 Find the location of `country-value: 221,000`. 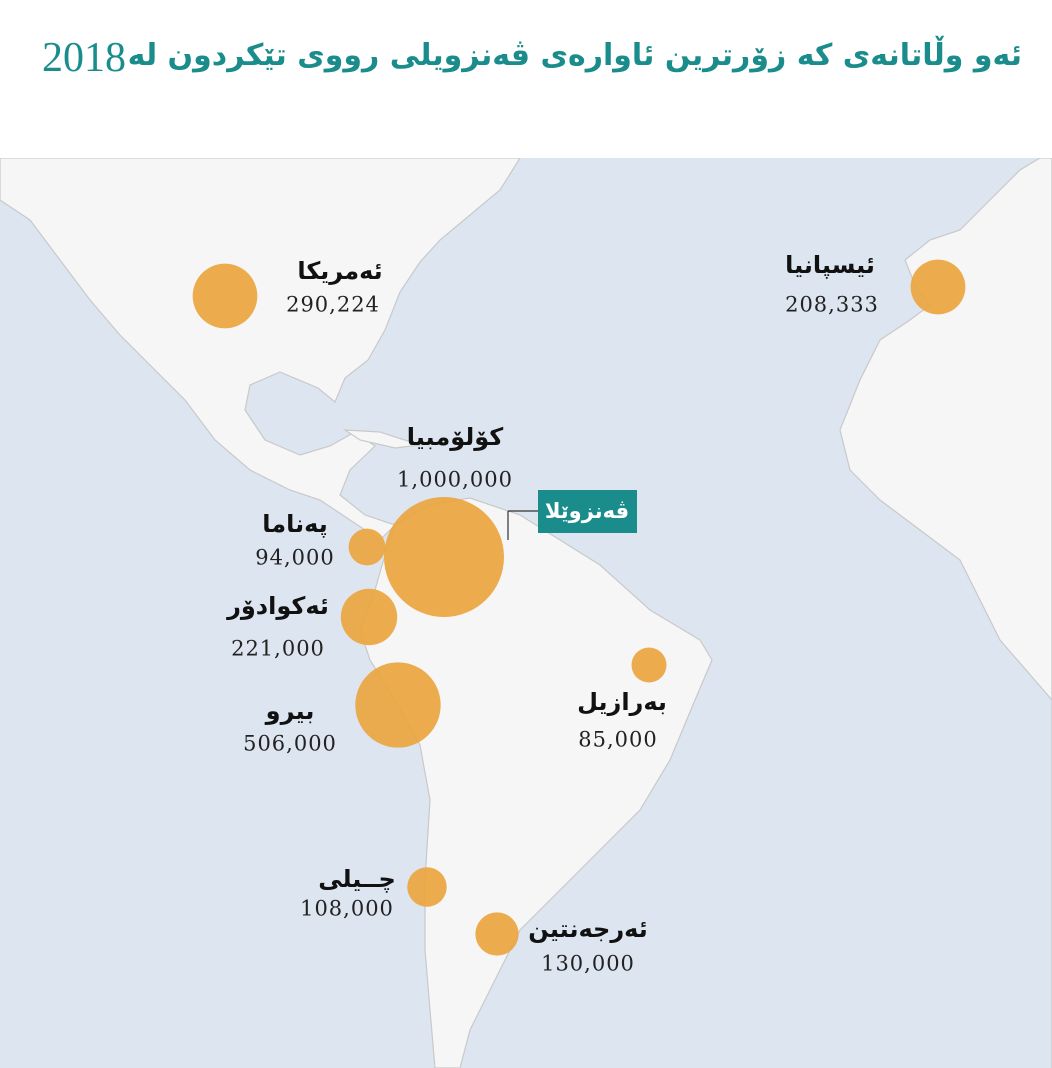

country-value: 221,000 is located at coordinates (278, 649).